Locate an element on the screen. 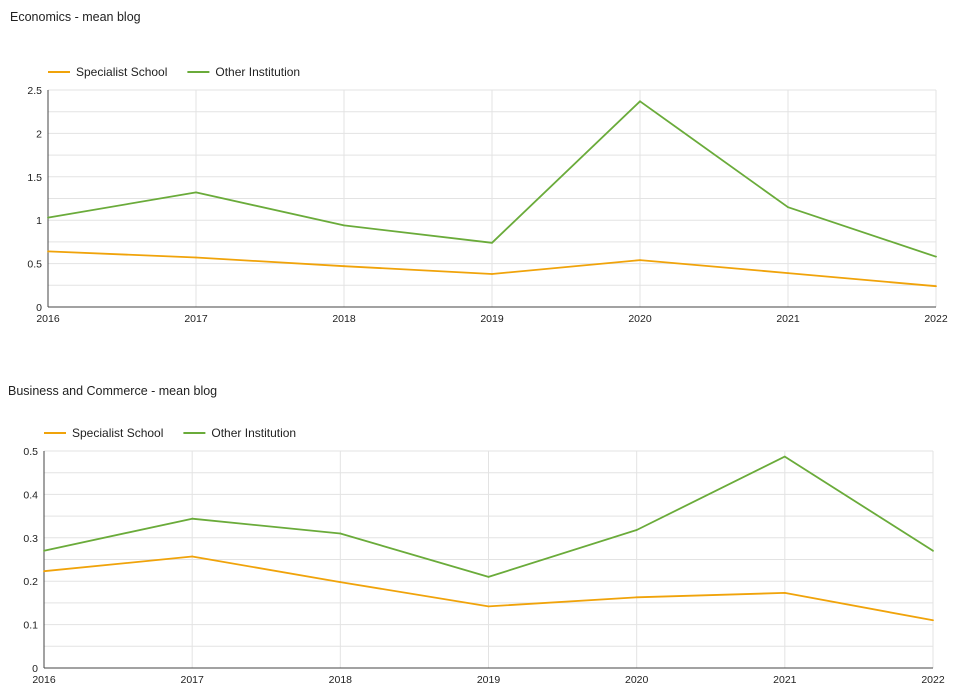 The width and height of the screenshot is (961, 692). y-tick-label: 2.5 is located at coordinates (34, 91).